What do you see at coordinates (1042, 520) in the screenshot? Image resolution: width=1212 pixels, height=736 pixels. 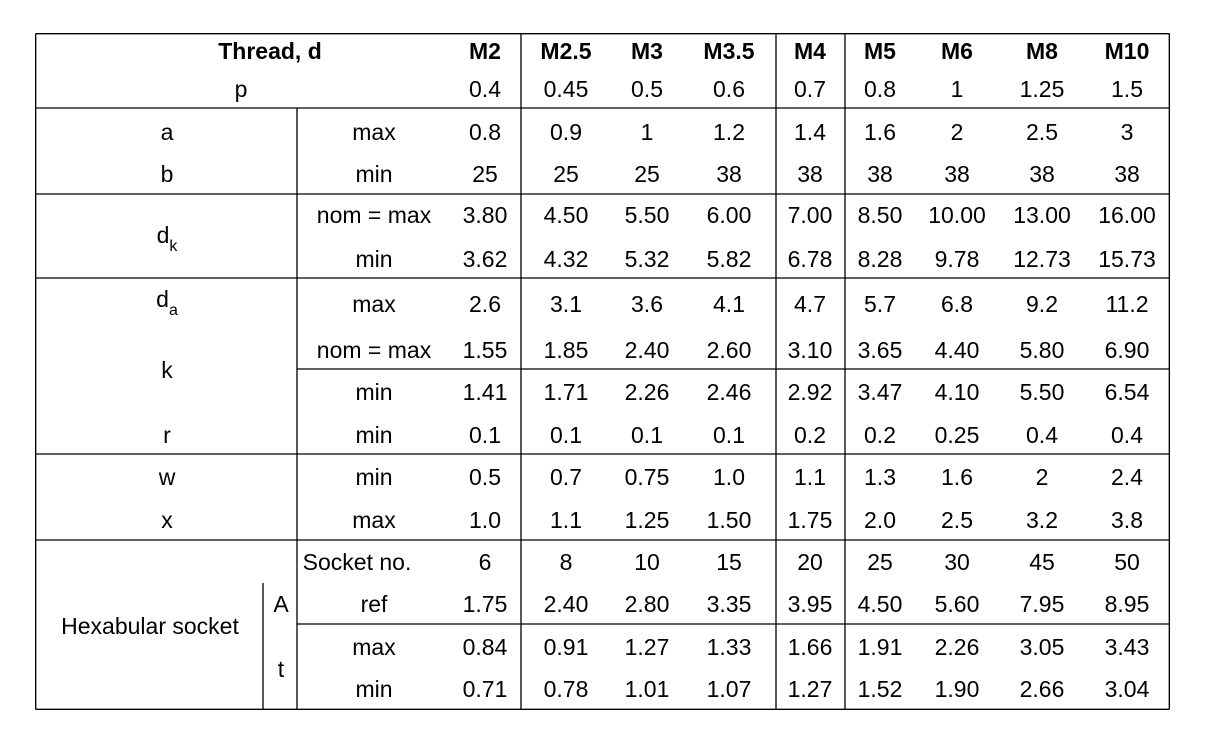 I see `table-cell: 3.2` at bounding box center [1042, 520].